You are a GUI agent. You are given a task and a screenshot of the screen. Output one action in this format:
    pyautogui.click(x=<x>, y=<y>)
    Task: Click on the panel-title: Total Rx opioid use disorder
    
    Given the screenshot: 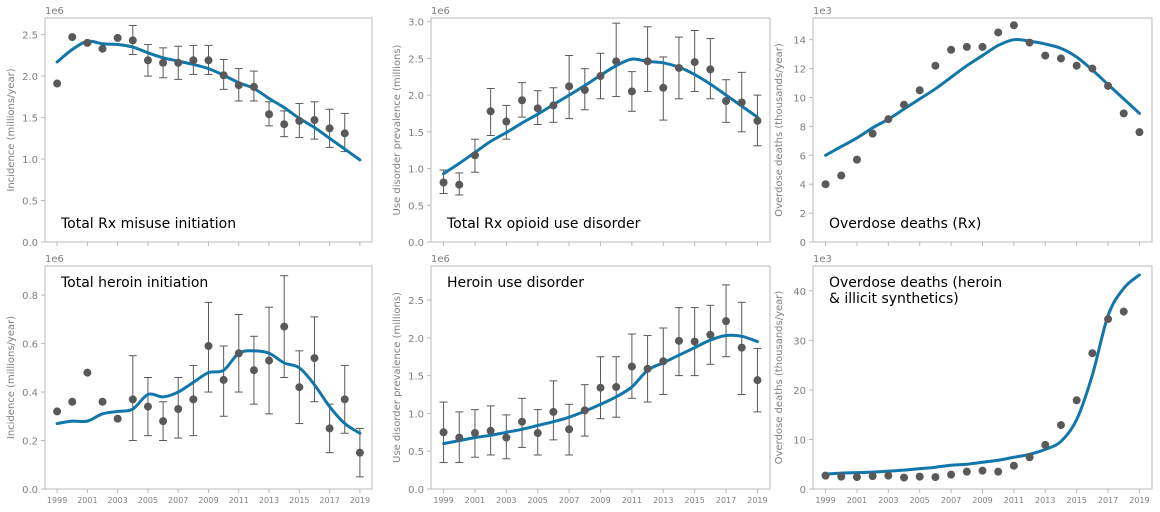 What is the action you would take?
    pyautogui.click(x=543, y=224)
    